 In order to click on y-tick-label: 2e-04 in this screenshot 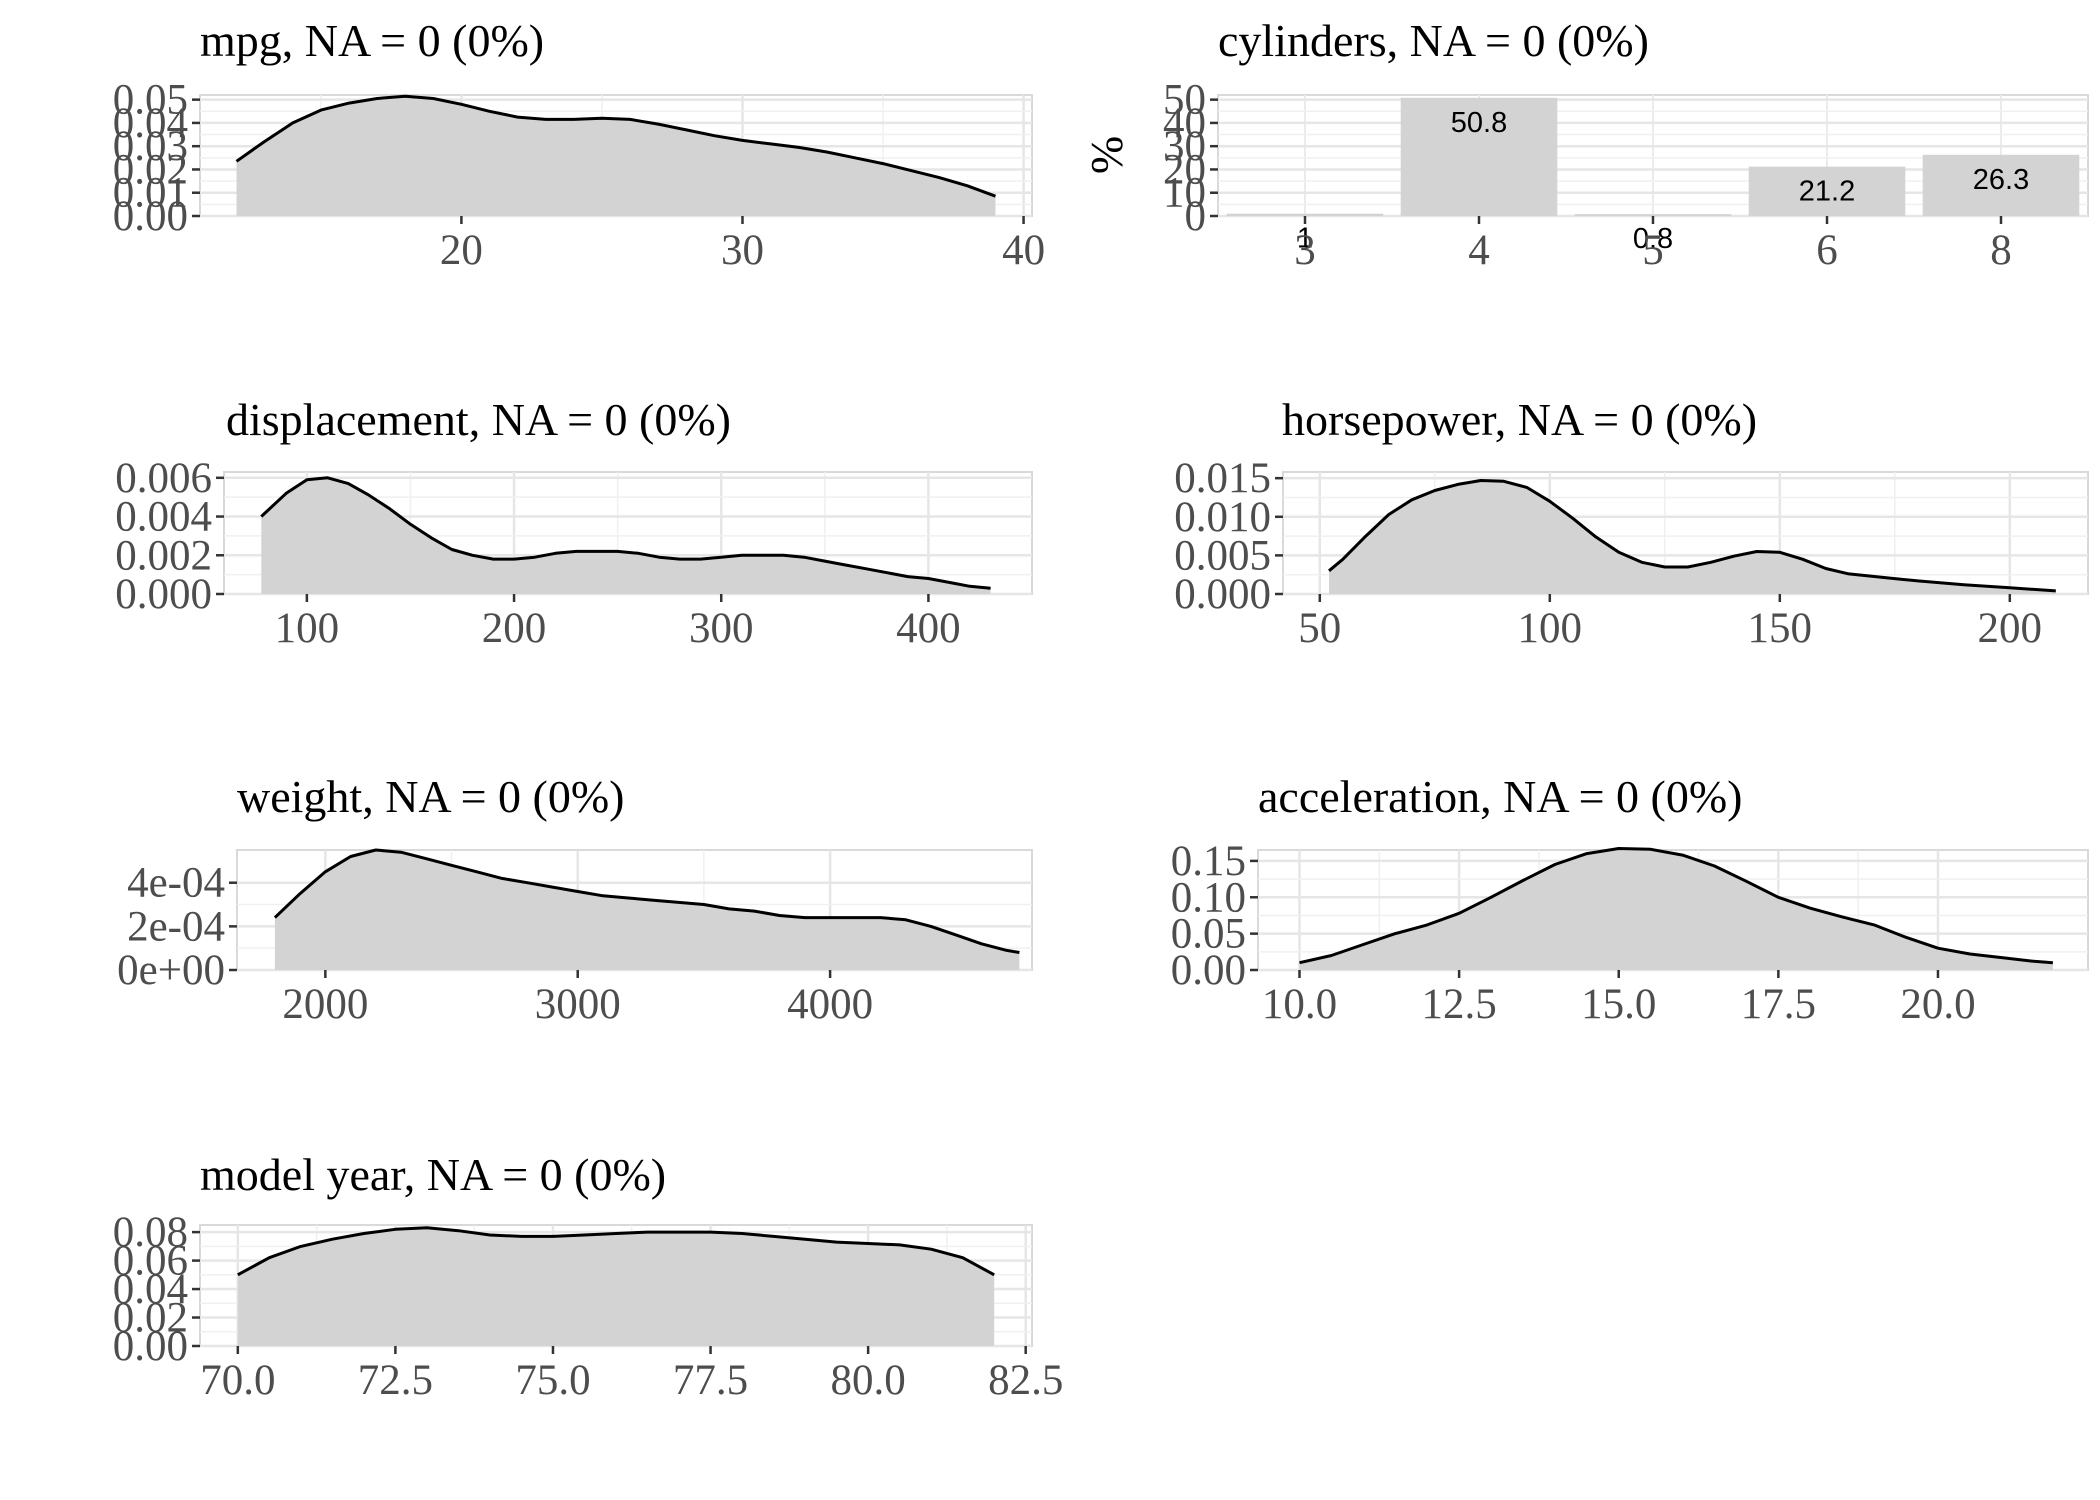, I will do `click(176, 926)`.